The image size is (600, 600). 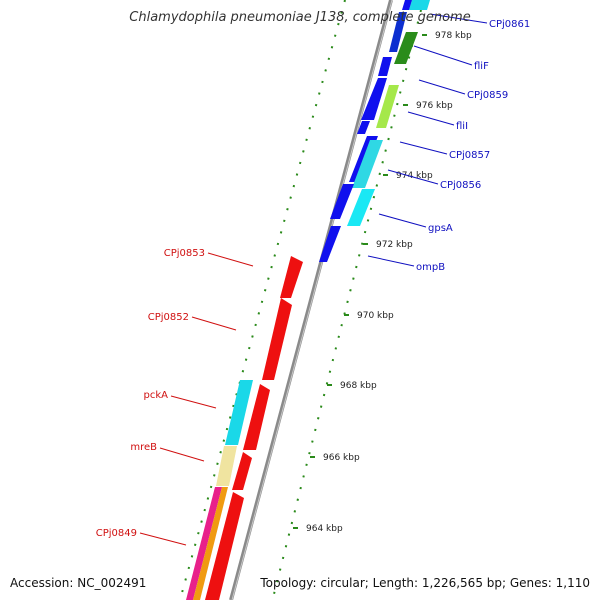 I want to click on tick-label: 972 kbp, so click(x=394, y=245).